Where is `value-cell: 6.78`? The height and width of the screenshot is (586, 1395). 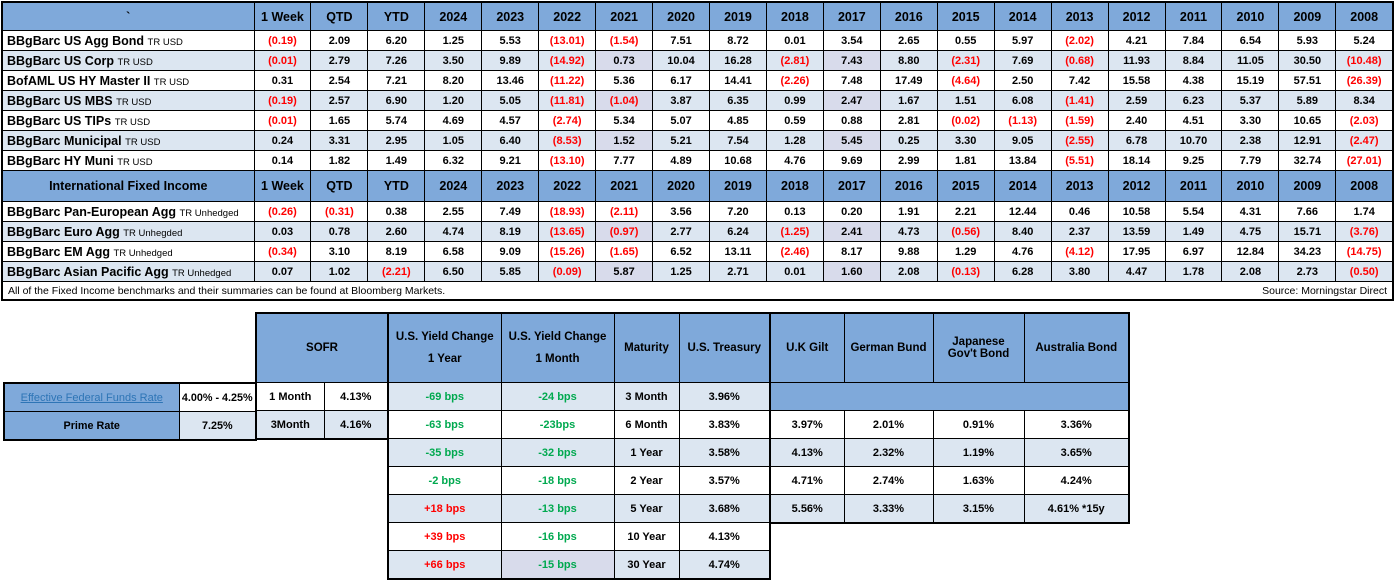
value-cell: 6.78 is located at coordinates (1136, 140).